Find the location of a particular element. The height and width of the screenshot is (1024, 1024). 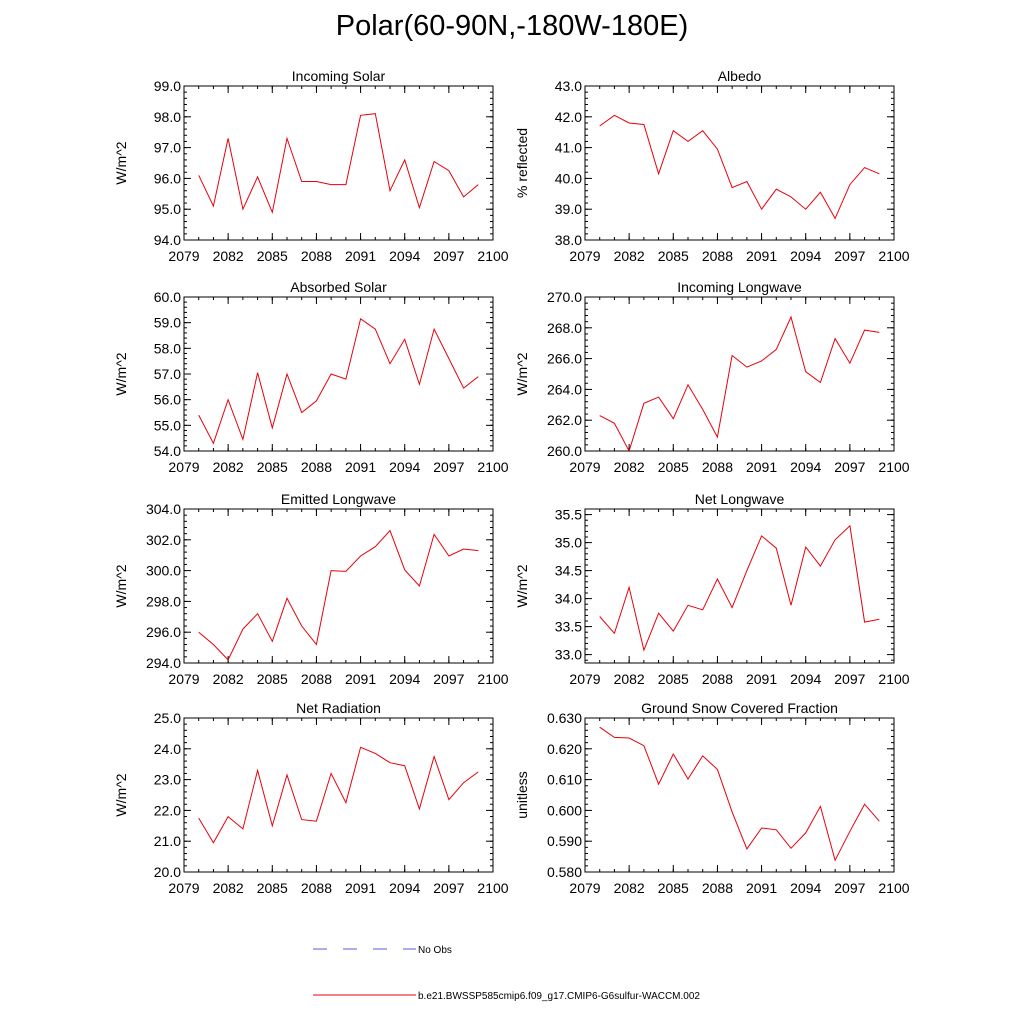

y-tick-label: 24.0 is located at coordinates (167, 749).